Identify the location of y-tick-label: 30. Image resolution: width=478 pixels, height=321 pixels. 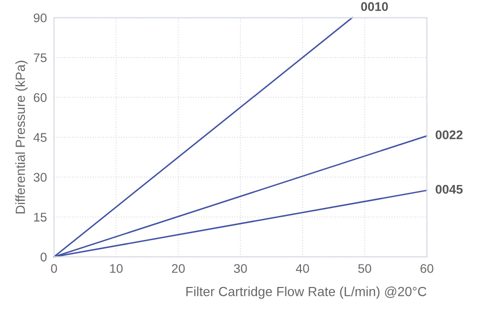
(40, 177).